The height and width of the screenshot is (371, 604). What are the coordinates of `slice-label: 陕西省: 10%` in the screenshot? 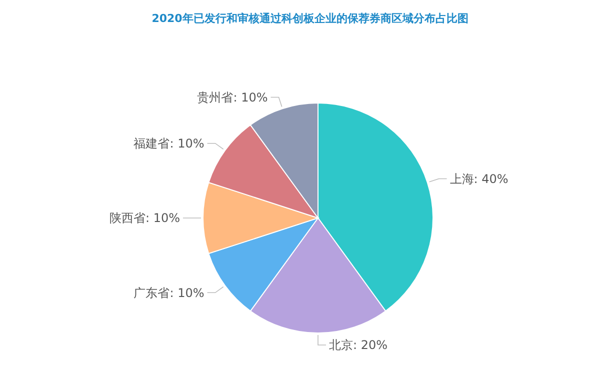 It's located at (144, 218).